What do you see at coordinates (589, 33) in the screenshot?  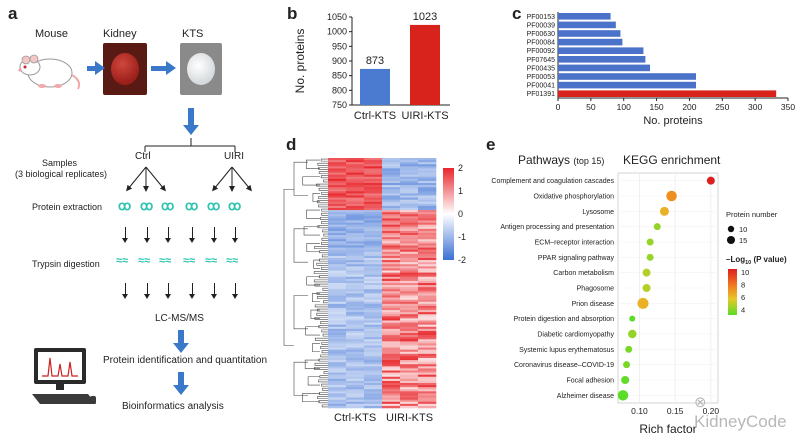 I see `bar-pf00630` at bounding box center [589, 33].